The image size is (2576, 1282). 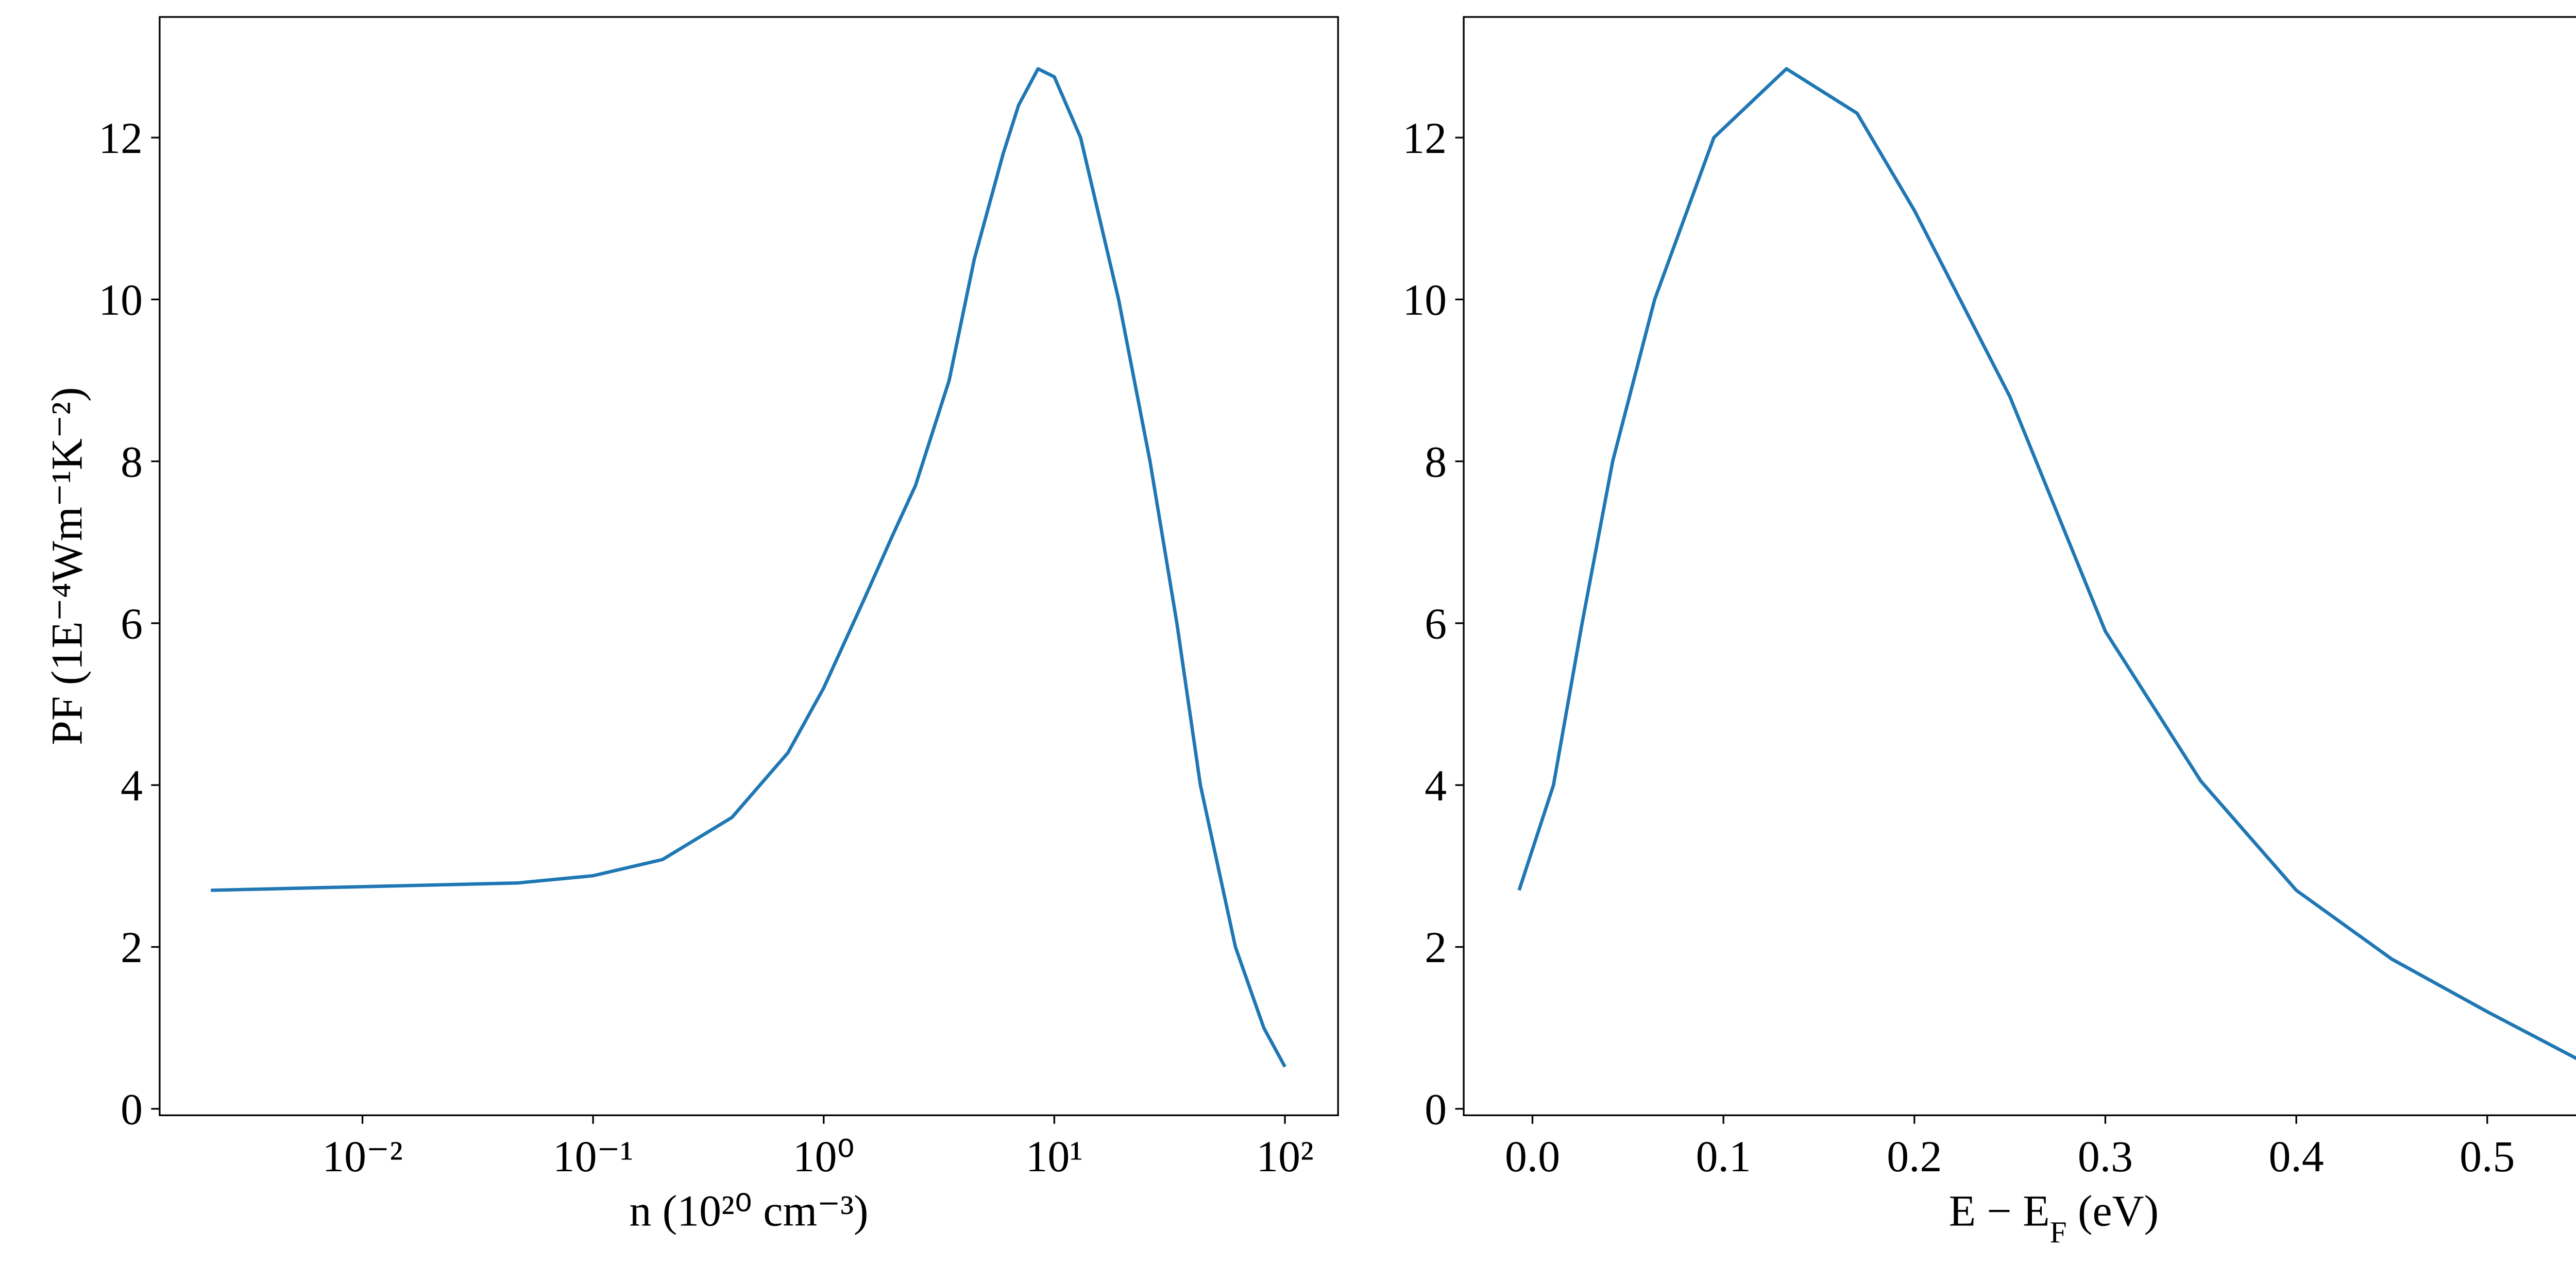 What do you see at coordinates (2296, 1156) in the screenshot?
I see `x-tick-label: 0.4` at bounding box center [2296, 1156].